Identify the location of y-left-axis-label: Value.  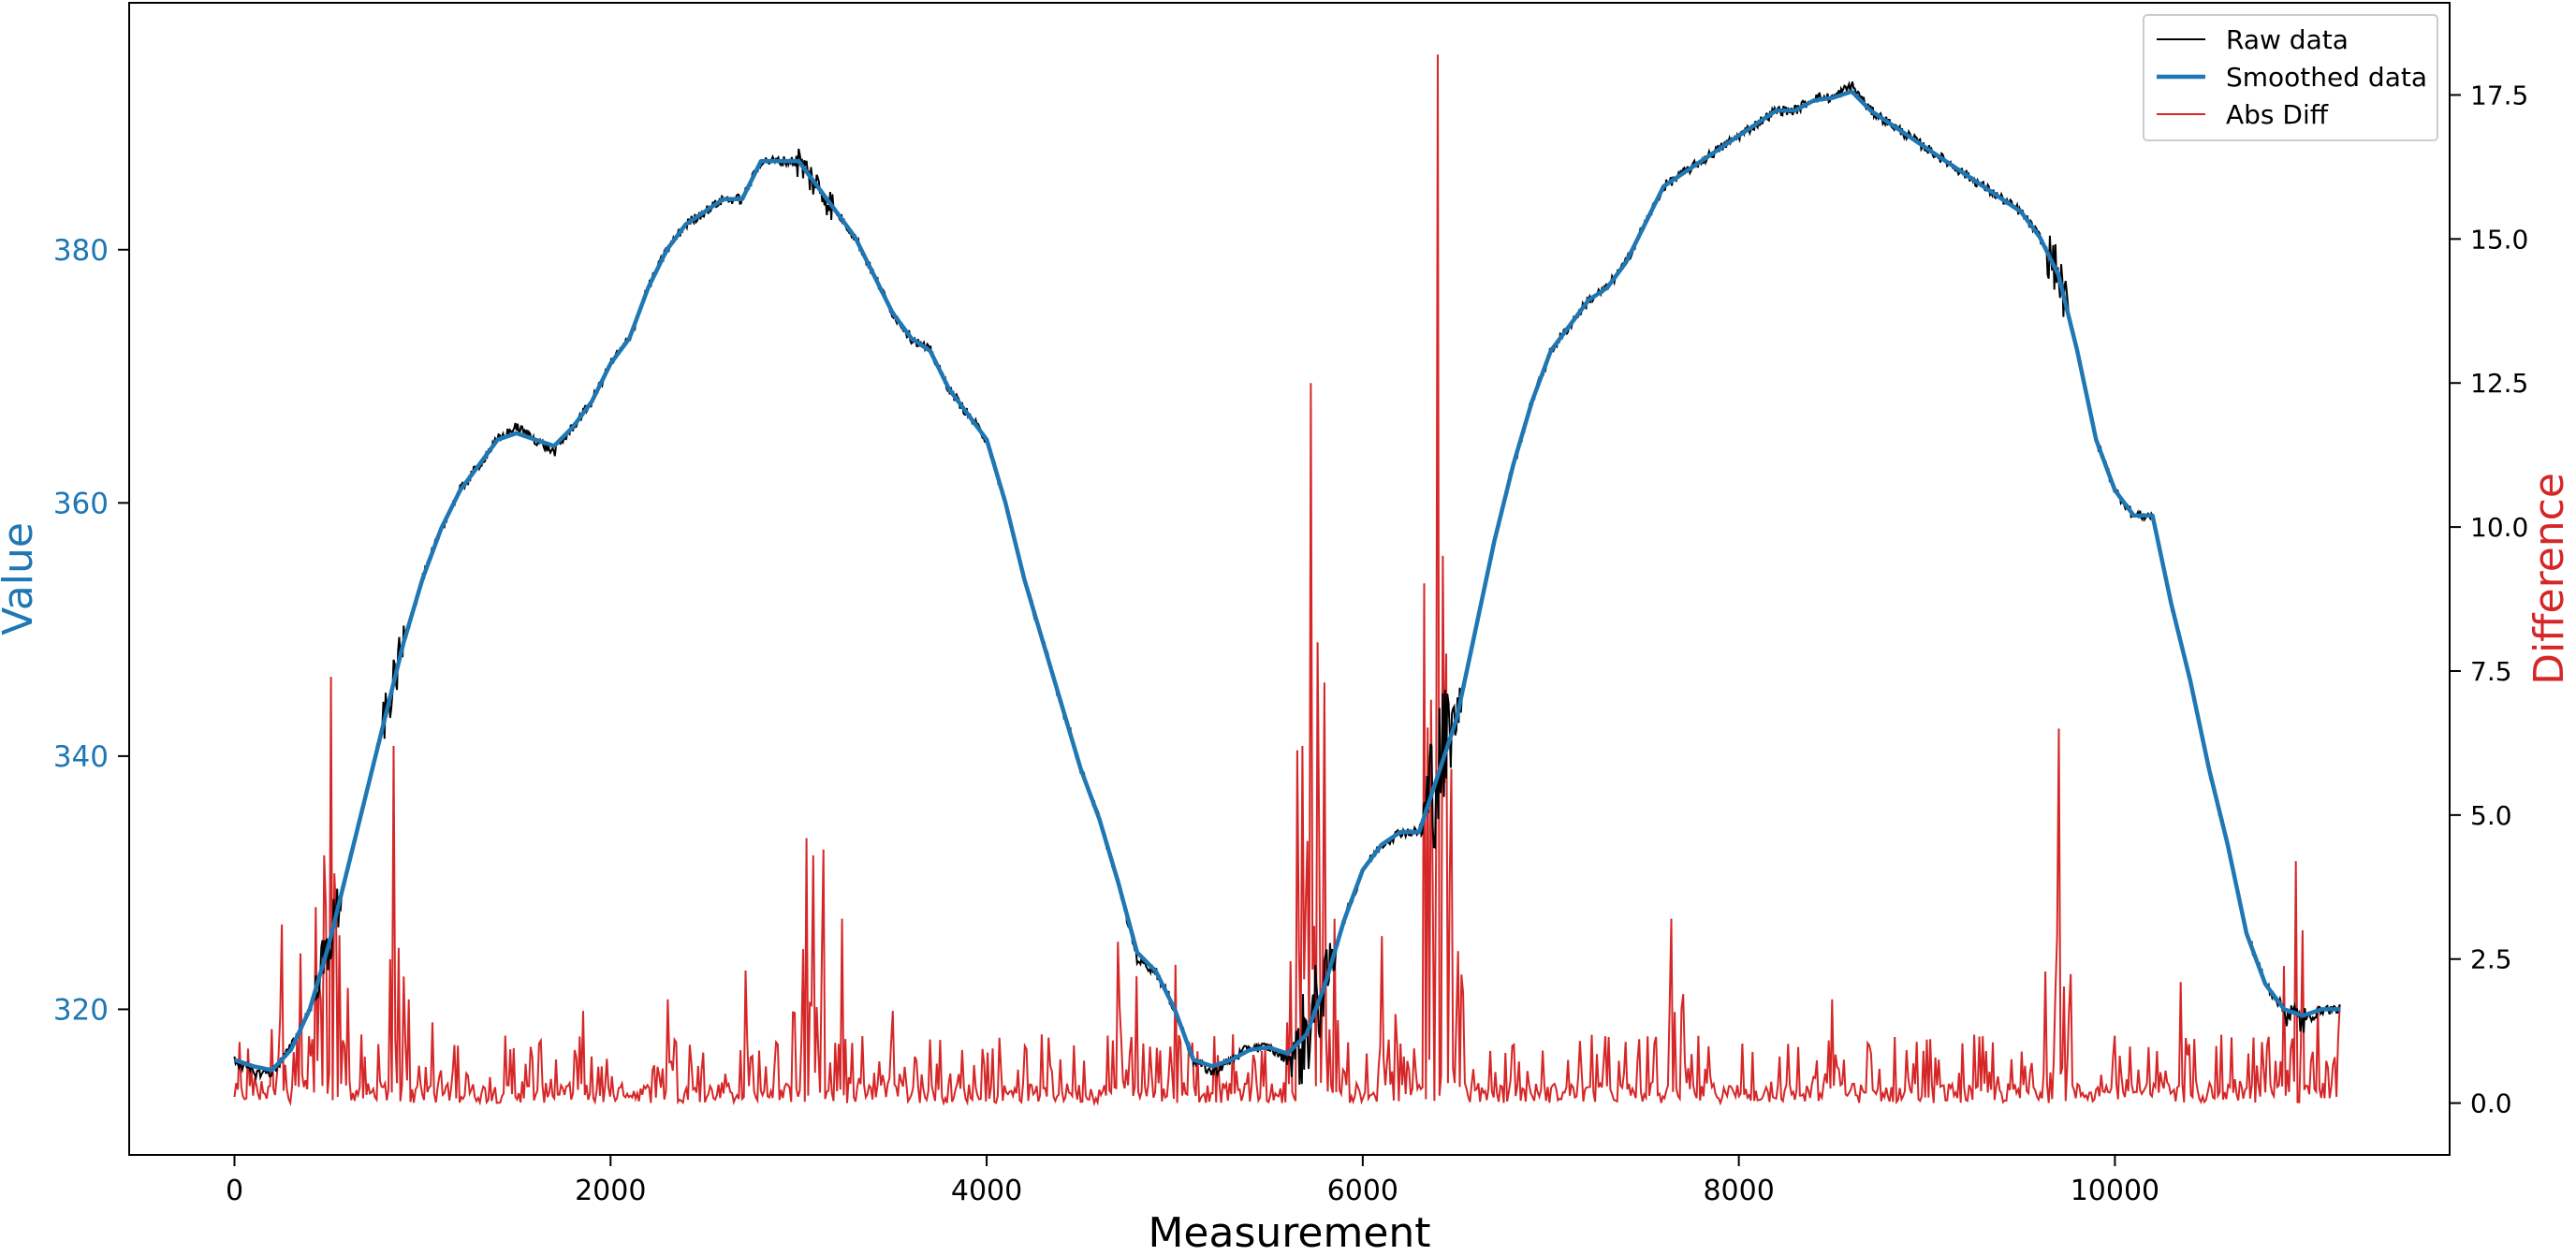
(21, 578).